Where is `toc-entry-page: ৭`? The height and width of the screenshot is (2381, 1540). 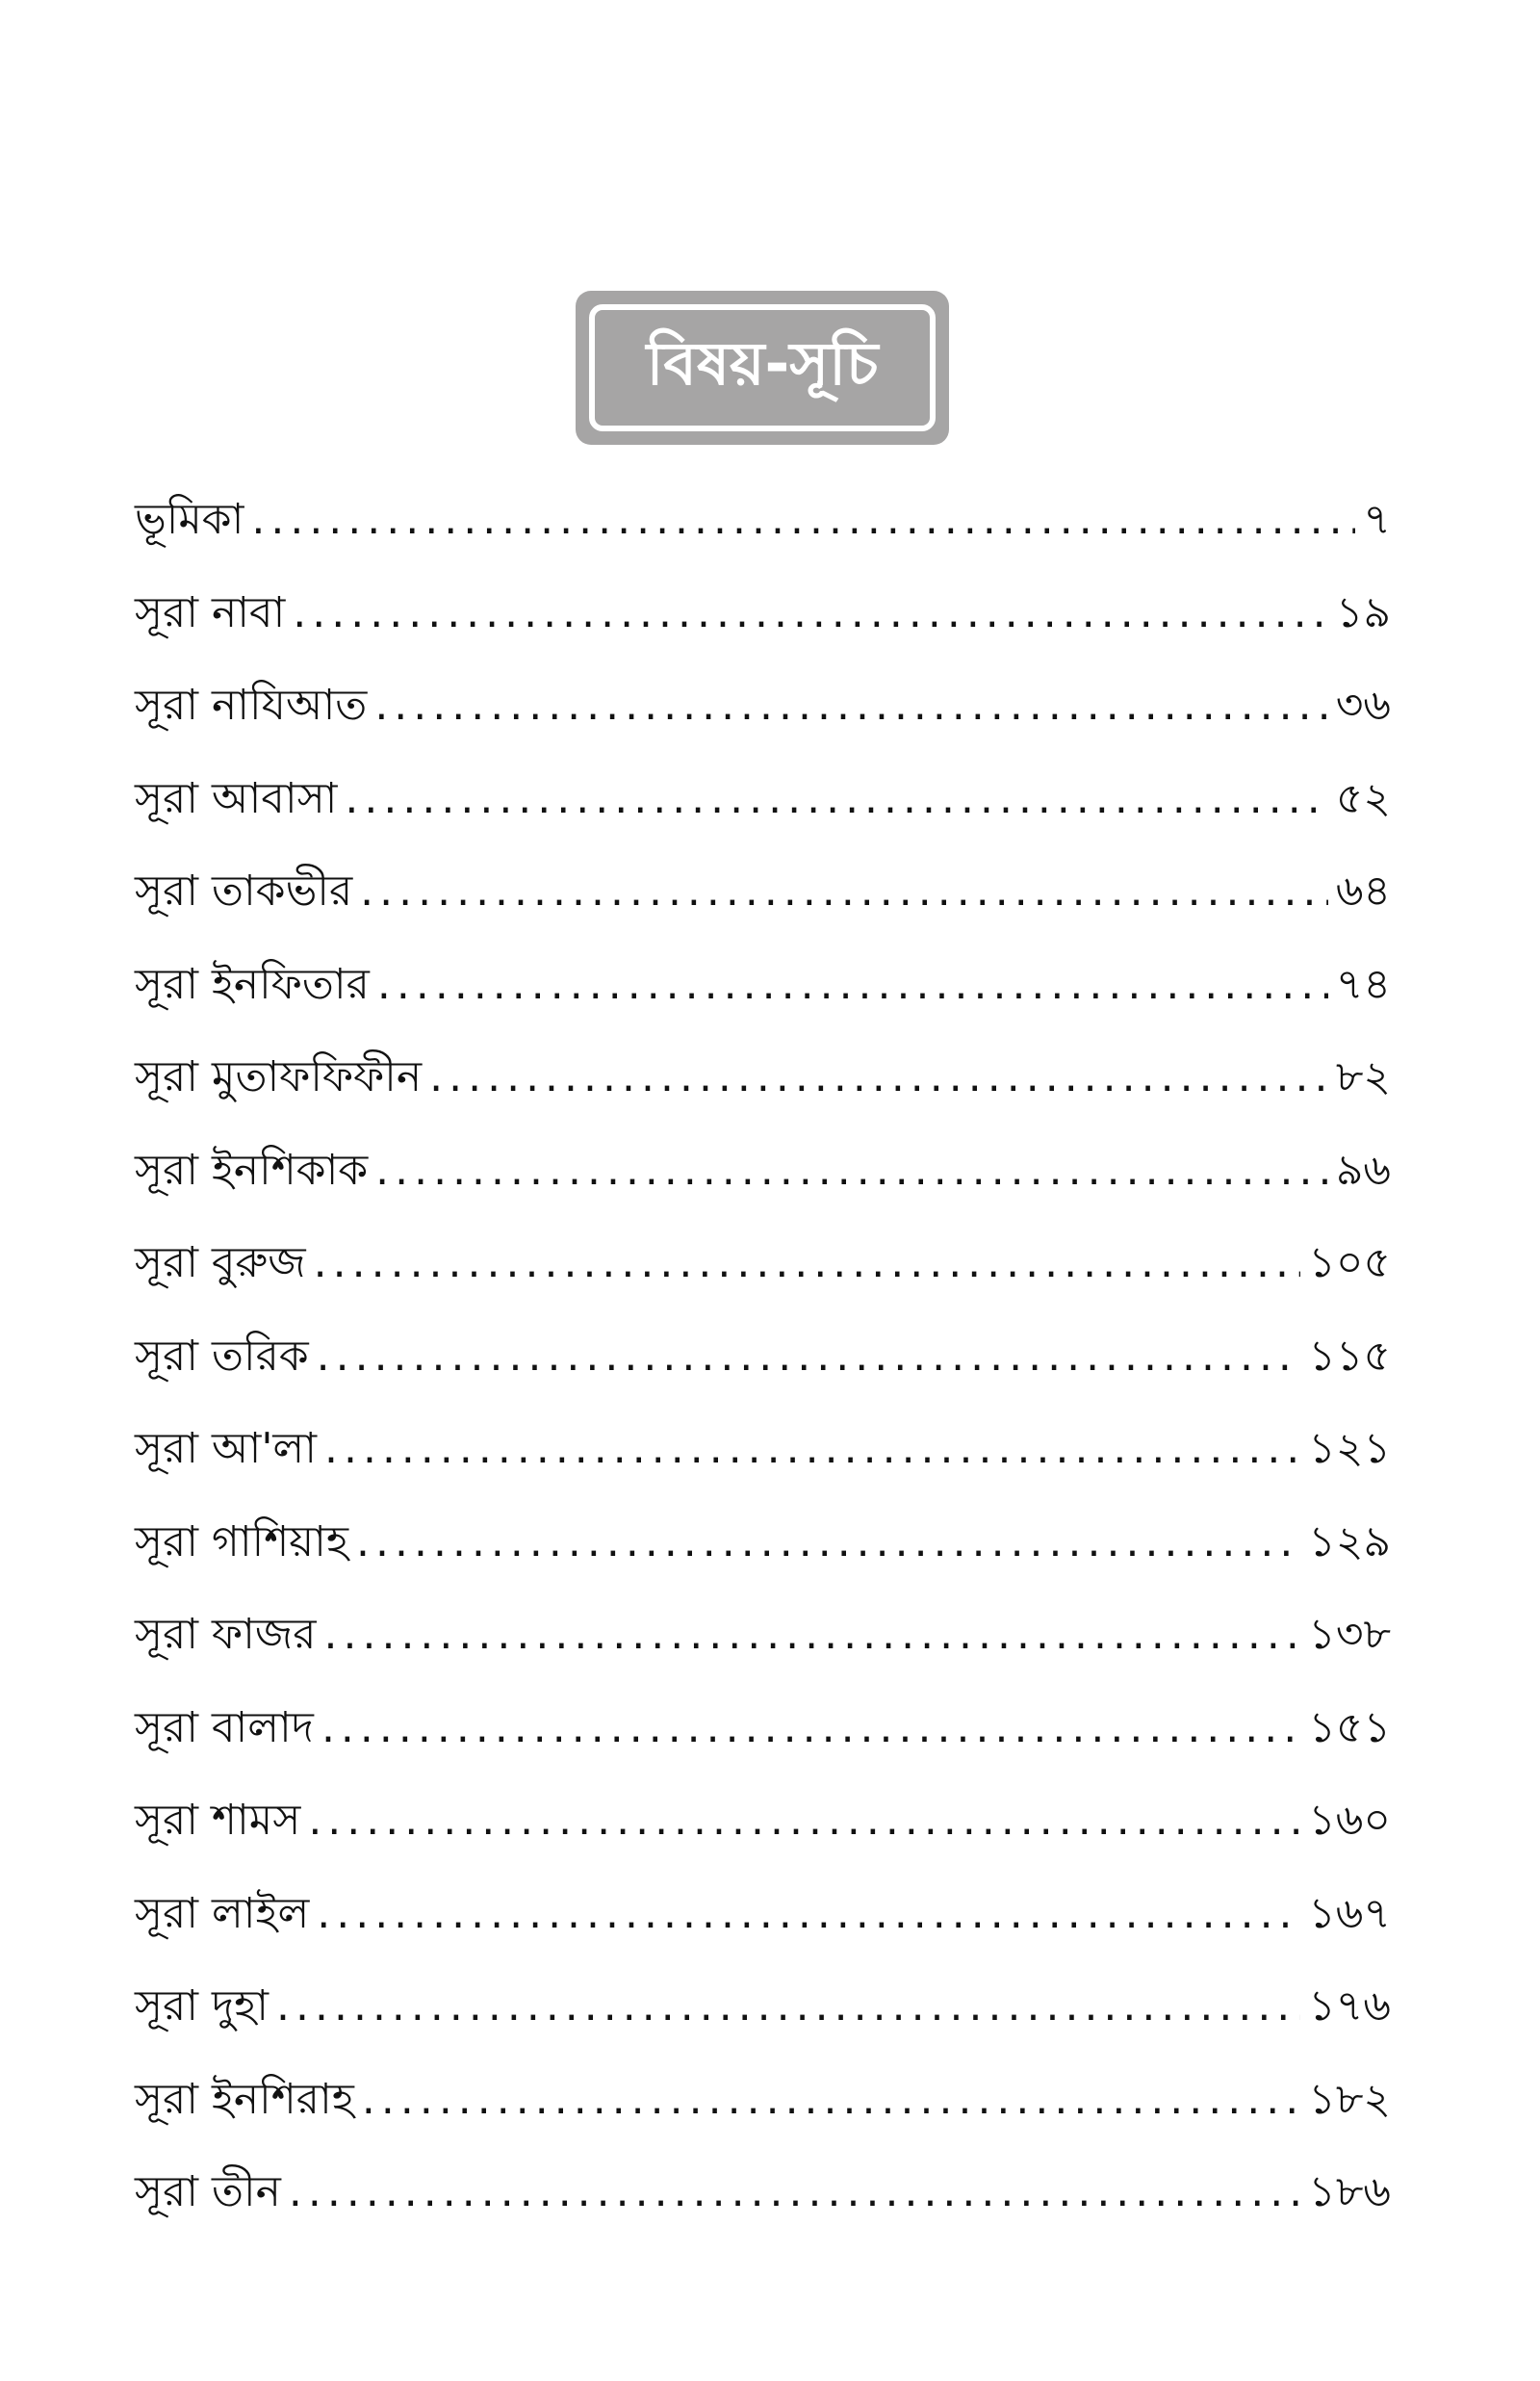 toc-entry-page: ৭ is located at coordinates (1377, 519).